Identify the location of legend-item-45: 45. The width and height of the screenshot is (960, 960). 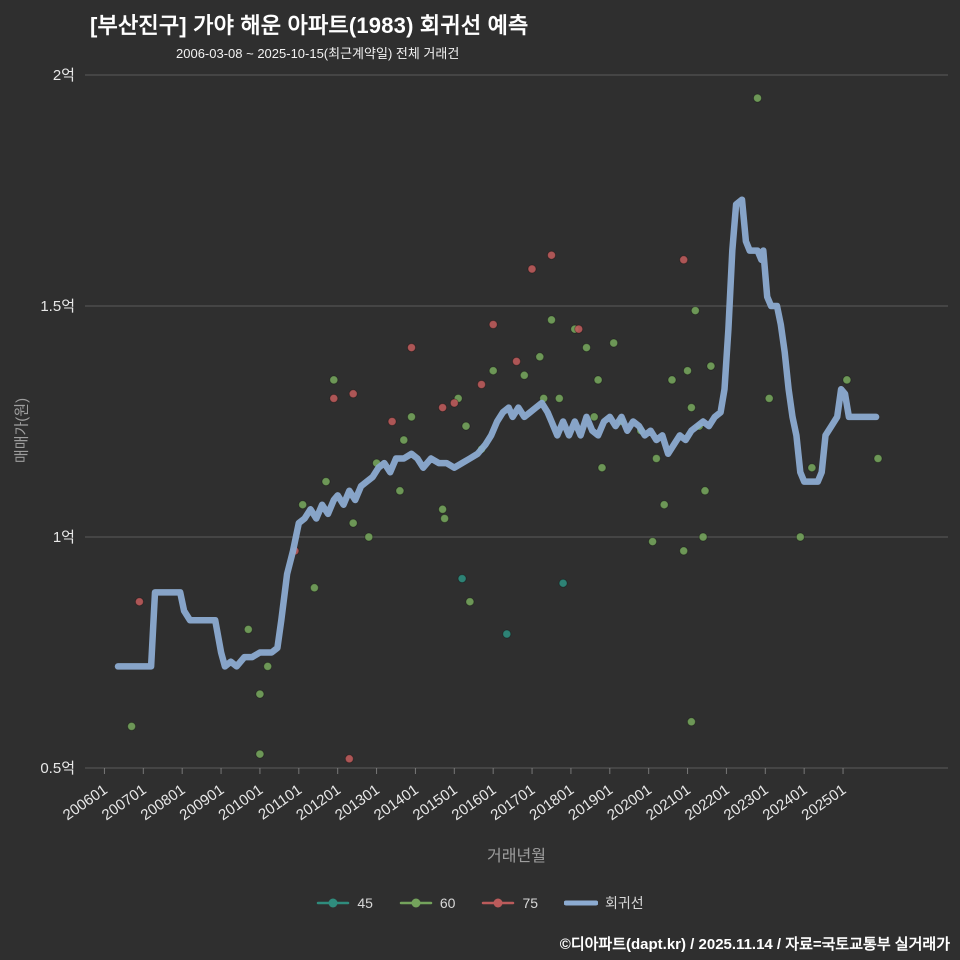
(344, 903).